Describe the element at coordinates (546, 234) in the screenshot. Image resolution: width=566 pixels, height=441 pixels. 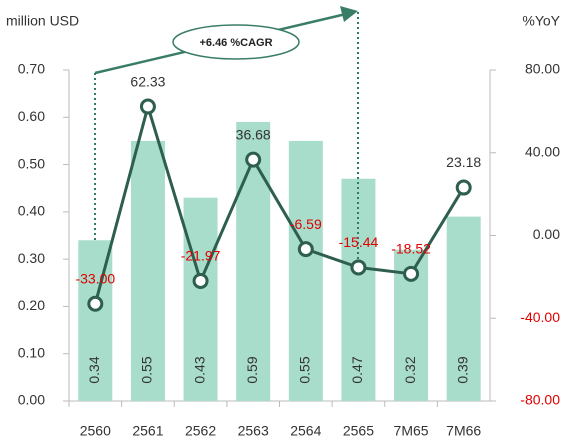
I see `y2-tick-label: 0.00` at that location.